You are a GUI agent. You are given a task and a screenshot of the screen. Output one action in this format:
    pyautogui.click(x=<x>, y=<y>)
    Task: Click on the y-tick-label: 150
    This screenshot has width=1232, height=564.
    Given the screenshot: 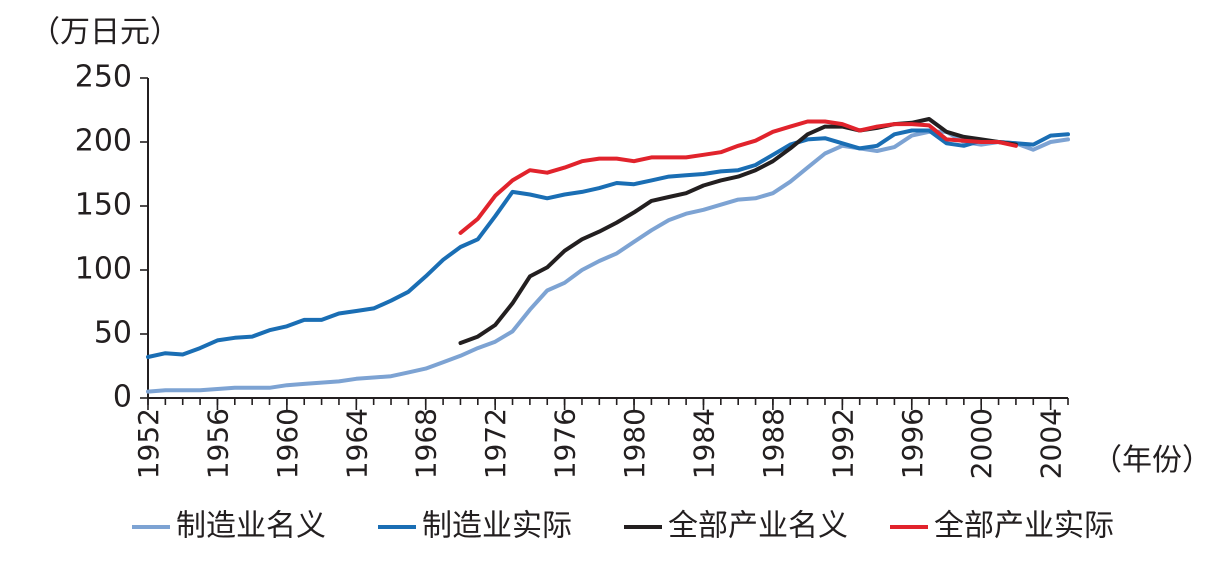 What is the action you would take?
    pyautogui.click(x=103, y=205)
    